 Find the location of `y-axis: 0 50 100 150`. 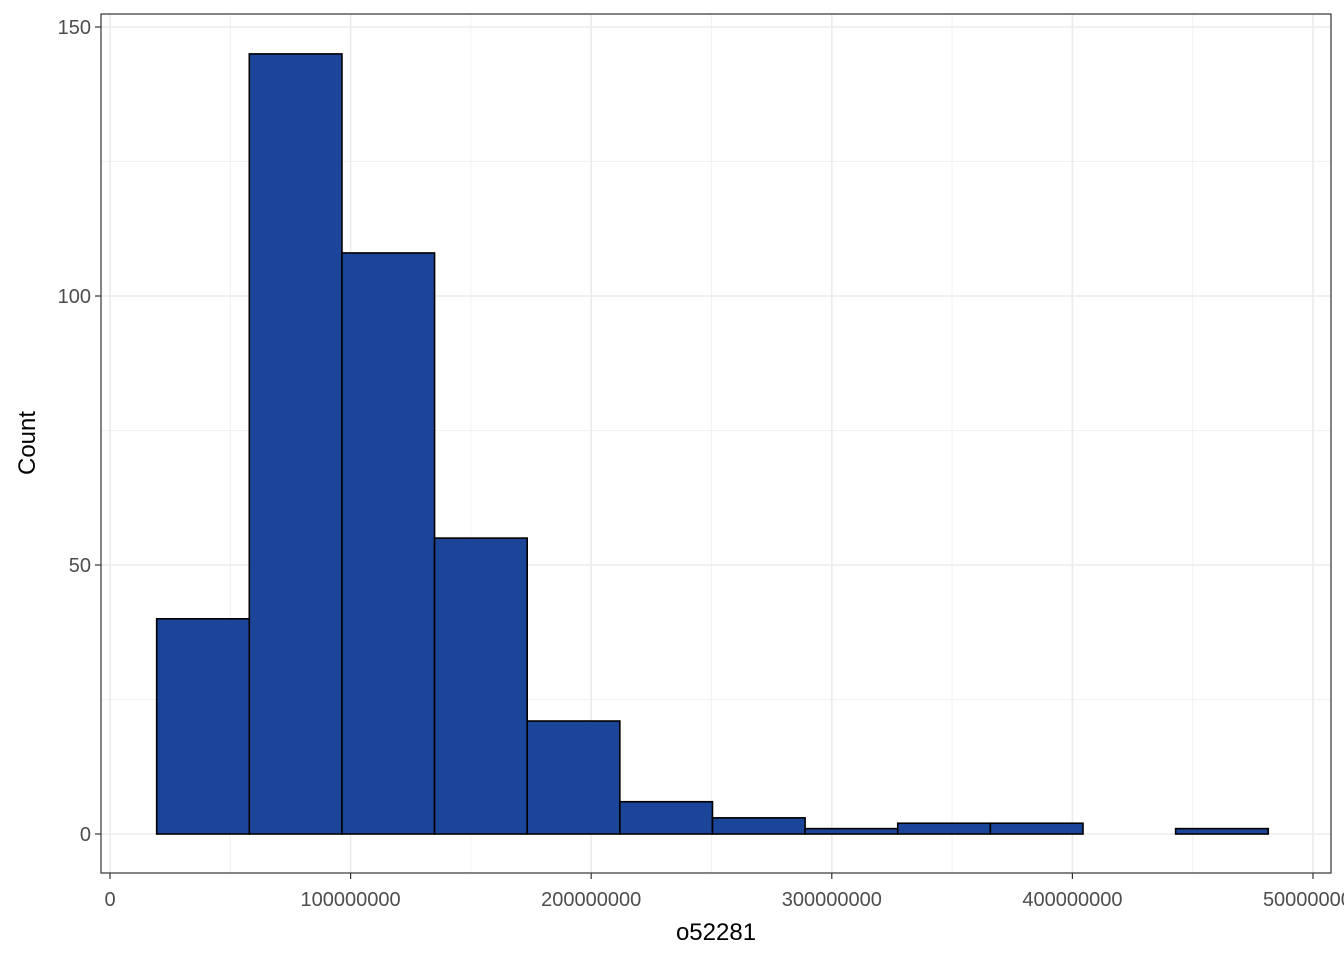

y-axis: 0 50 100 150 is located at coordinates (79, 431).